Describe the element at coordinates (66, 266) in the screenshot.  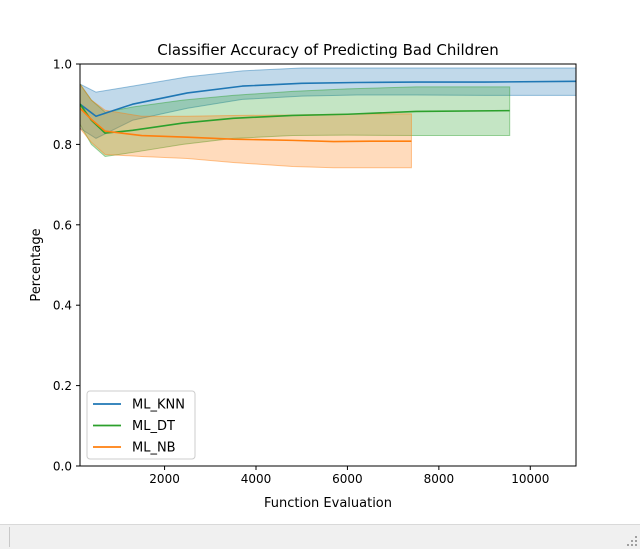
I see `y-axis: 0.0 0.2 0.4 0.6 0.8 1.0` at that location.